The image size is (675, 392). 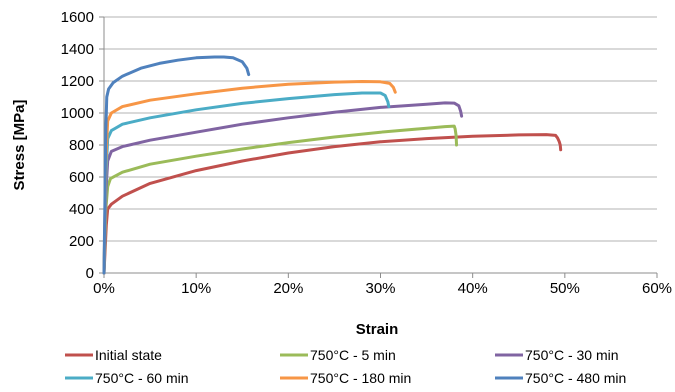 I want to click on y-tick-label: 600, so click(x=81, y=177).